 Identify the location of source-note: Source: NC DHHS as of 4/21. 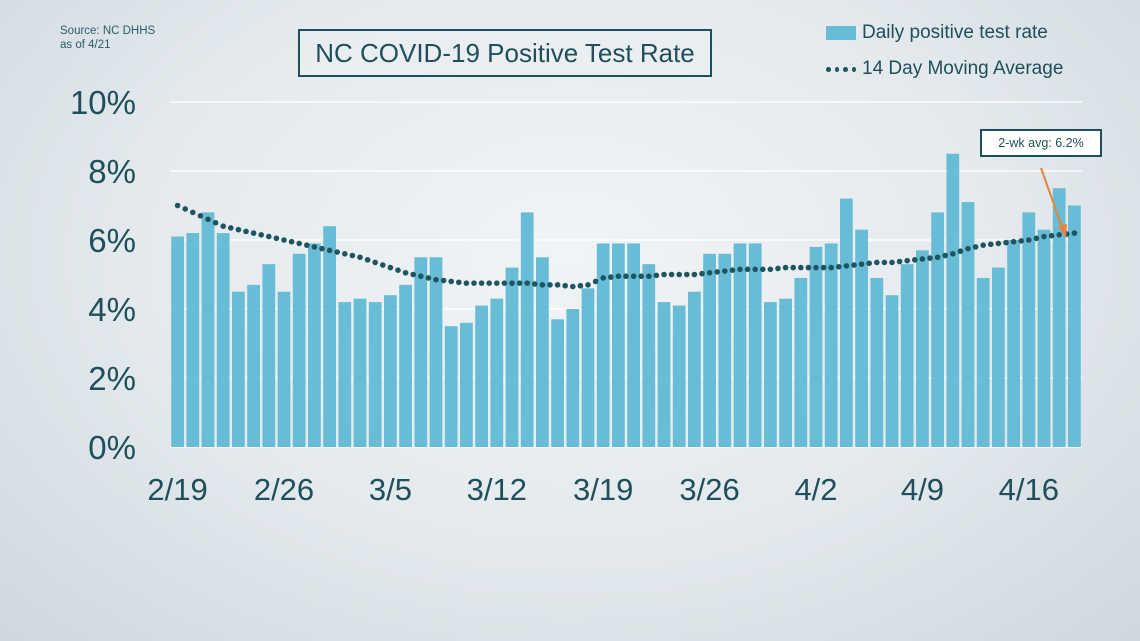
(107, 38).